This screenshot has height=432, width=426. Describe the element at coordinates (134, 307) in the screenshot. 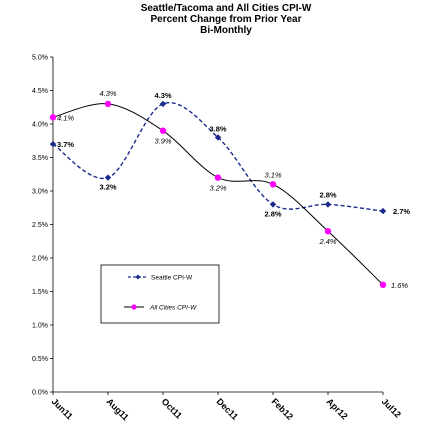

I see `legend-allcities-marker` at that location.